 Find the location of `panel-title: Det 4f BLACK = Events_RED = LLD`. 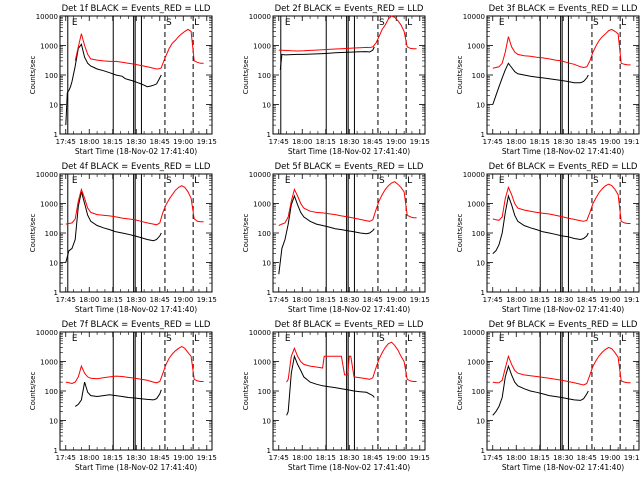

panel-title: Det 4f BLACK = Events_RED = LLD is located at coordinates (136, 167).